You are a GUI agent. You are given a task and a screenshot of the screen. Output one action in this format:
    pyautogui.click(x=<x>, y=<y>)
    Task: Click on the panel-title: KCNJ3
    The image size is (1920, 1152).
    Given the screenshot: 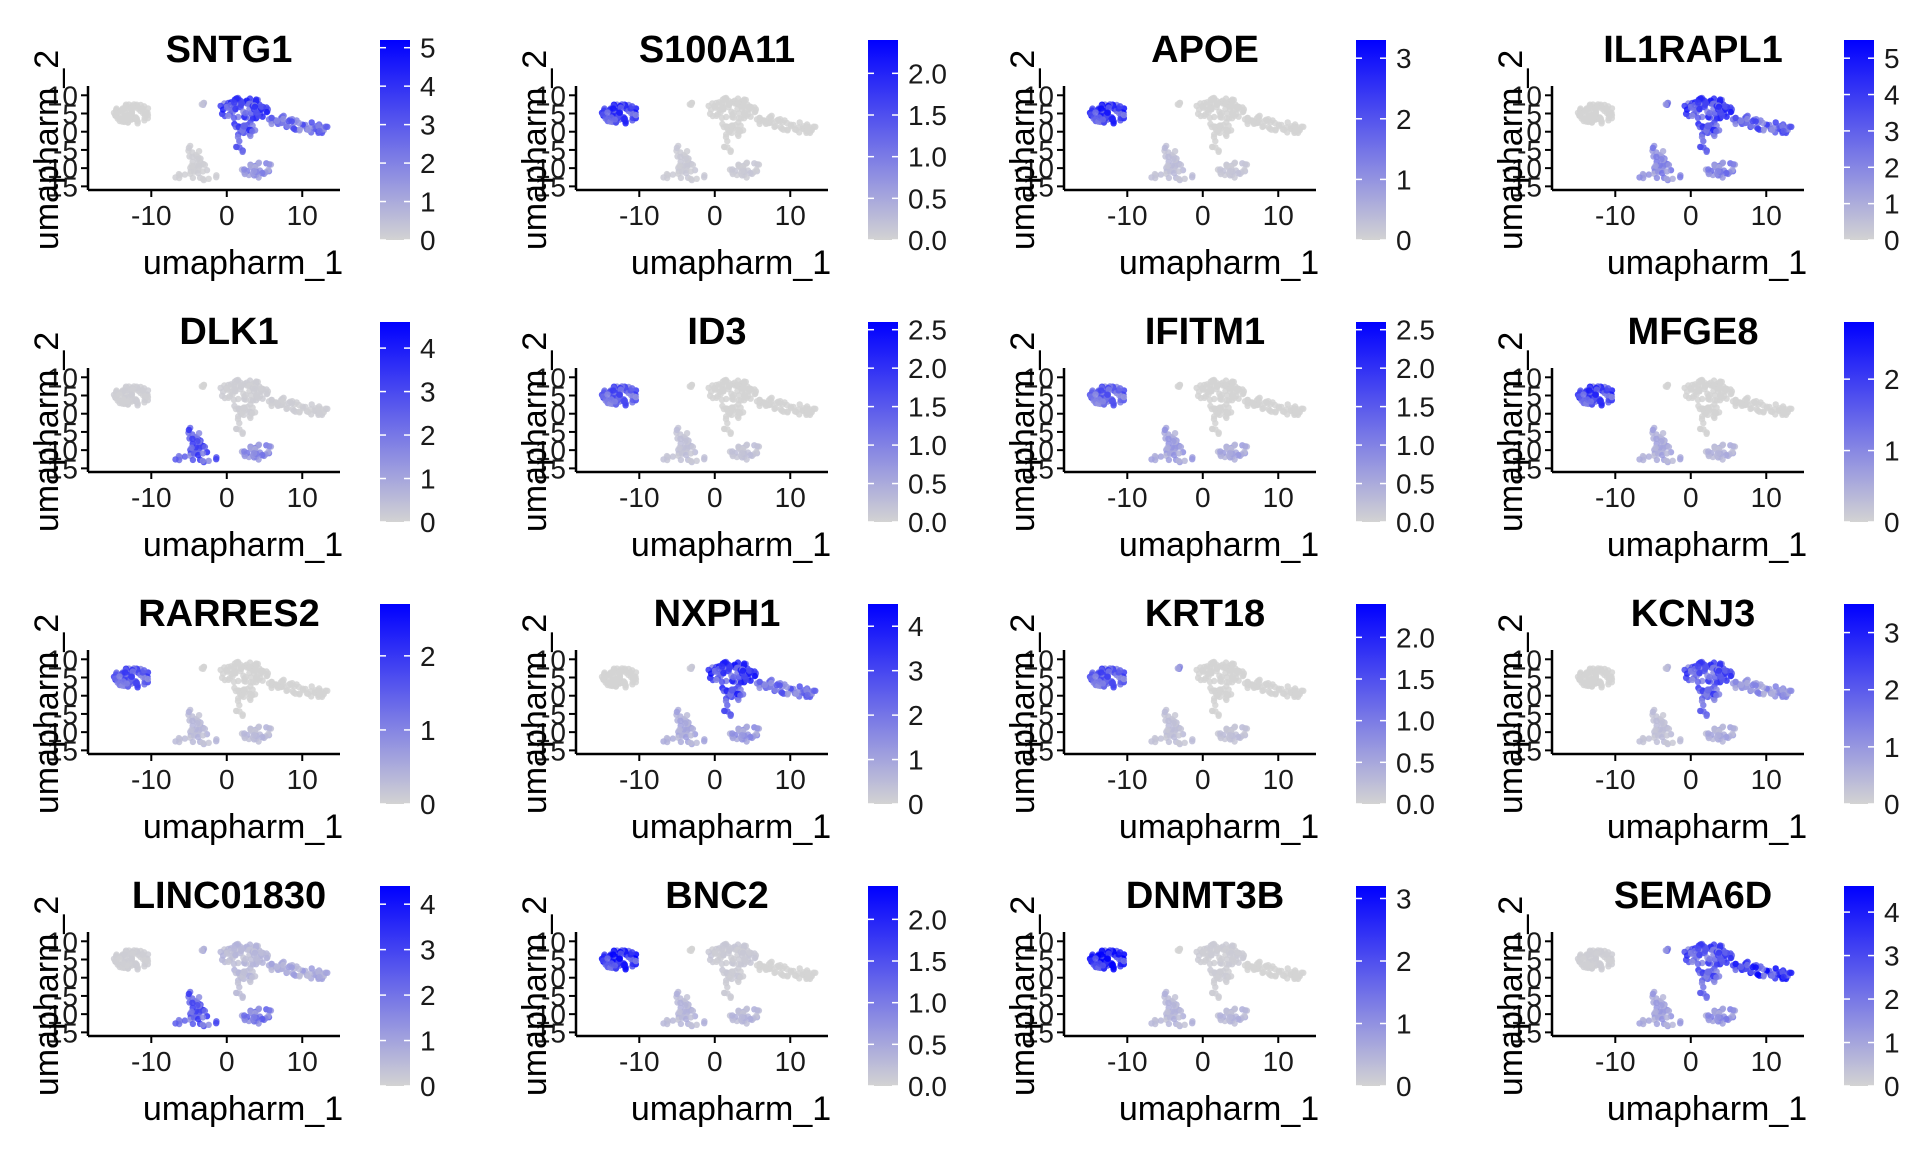 What is the action you would take?
    pyautogui.click(x=1693, y=614)
    